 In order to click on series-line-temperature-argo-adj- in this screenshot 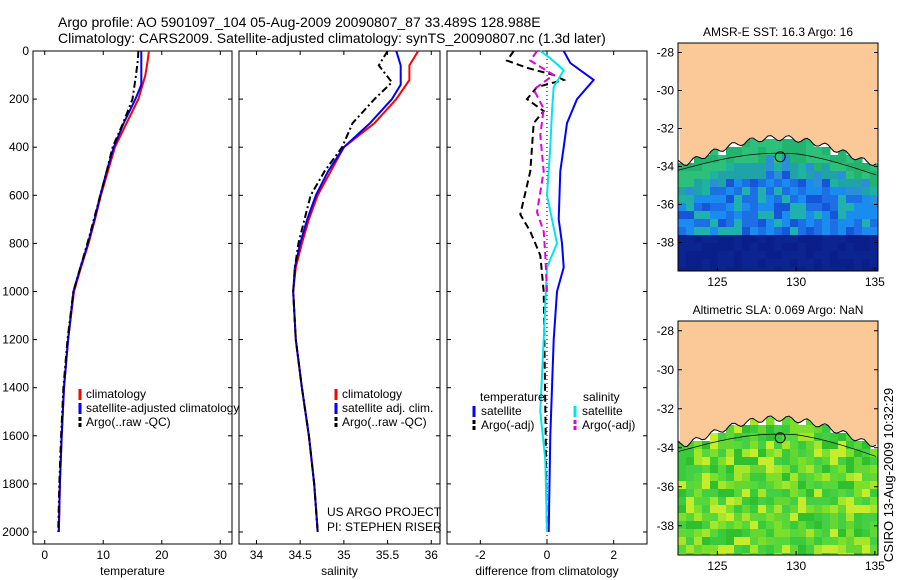, I will do `click(536, 291)`.